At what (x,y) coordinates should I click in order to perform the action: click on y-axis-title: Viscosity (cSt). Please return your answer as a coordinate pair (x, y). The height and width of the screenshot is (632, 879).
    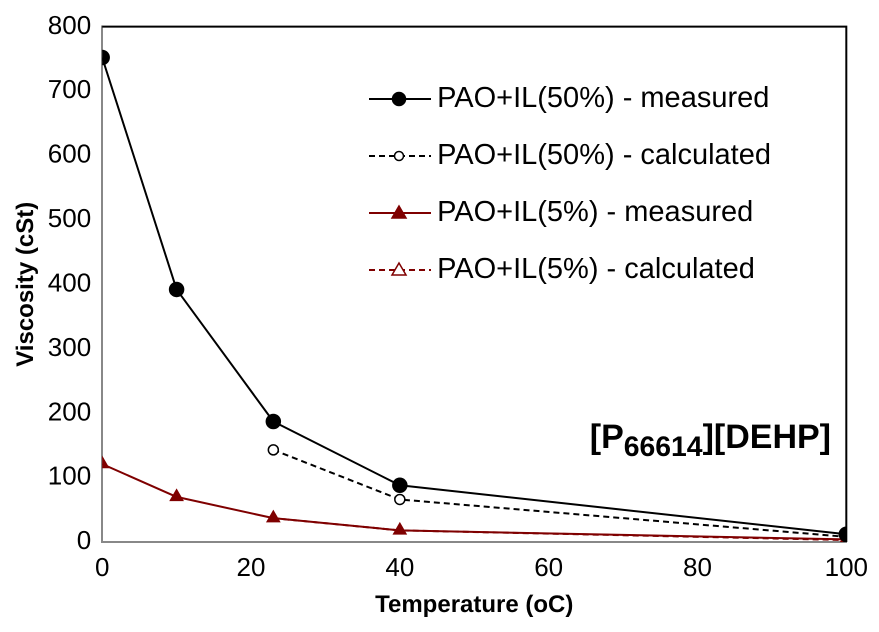
    Looking at the image, I should click on (26, 284).